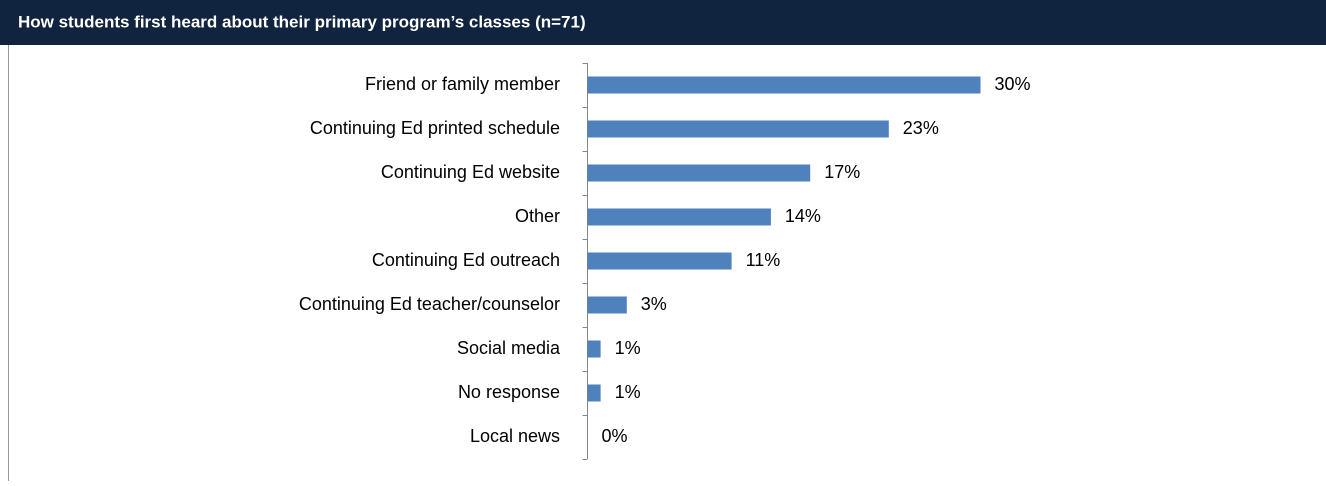 The width and height of the screenshot is (1326, 486). Describe the element at coordinates (1013, 84) in the screenshot. I see `value-label: 30%` at that location.